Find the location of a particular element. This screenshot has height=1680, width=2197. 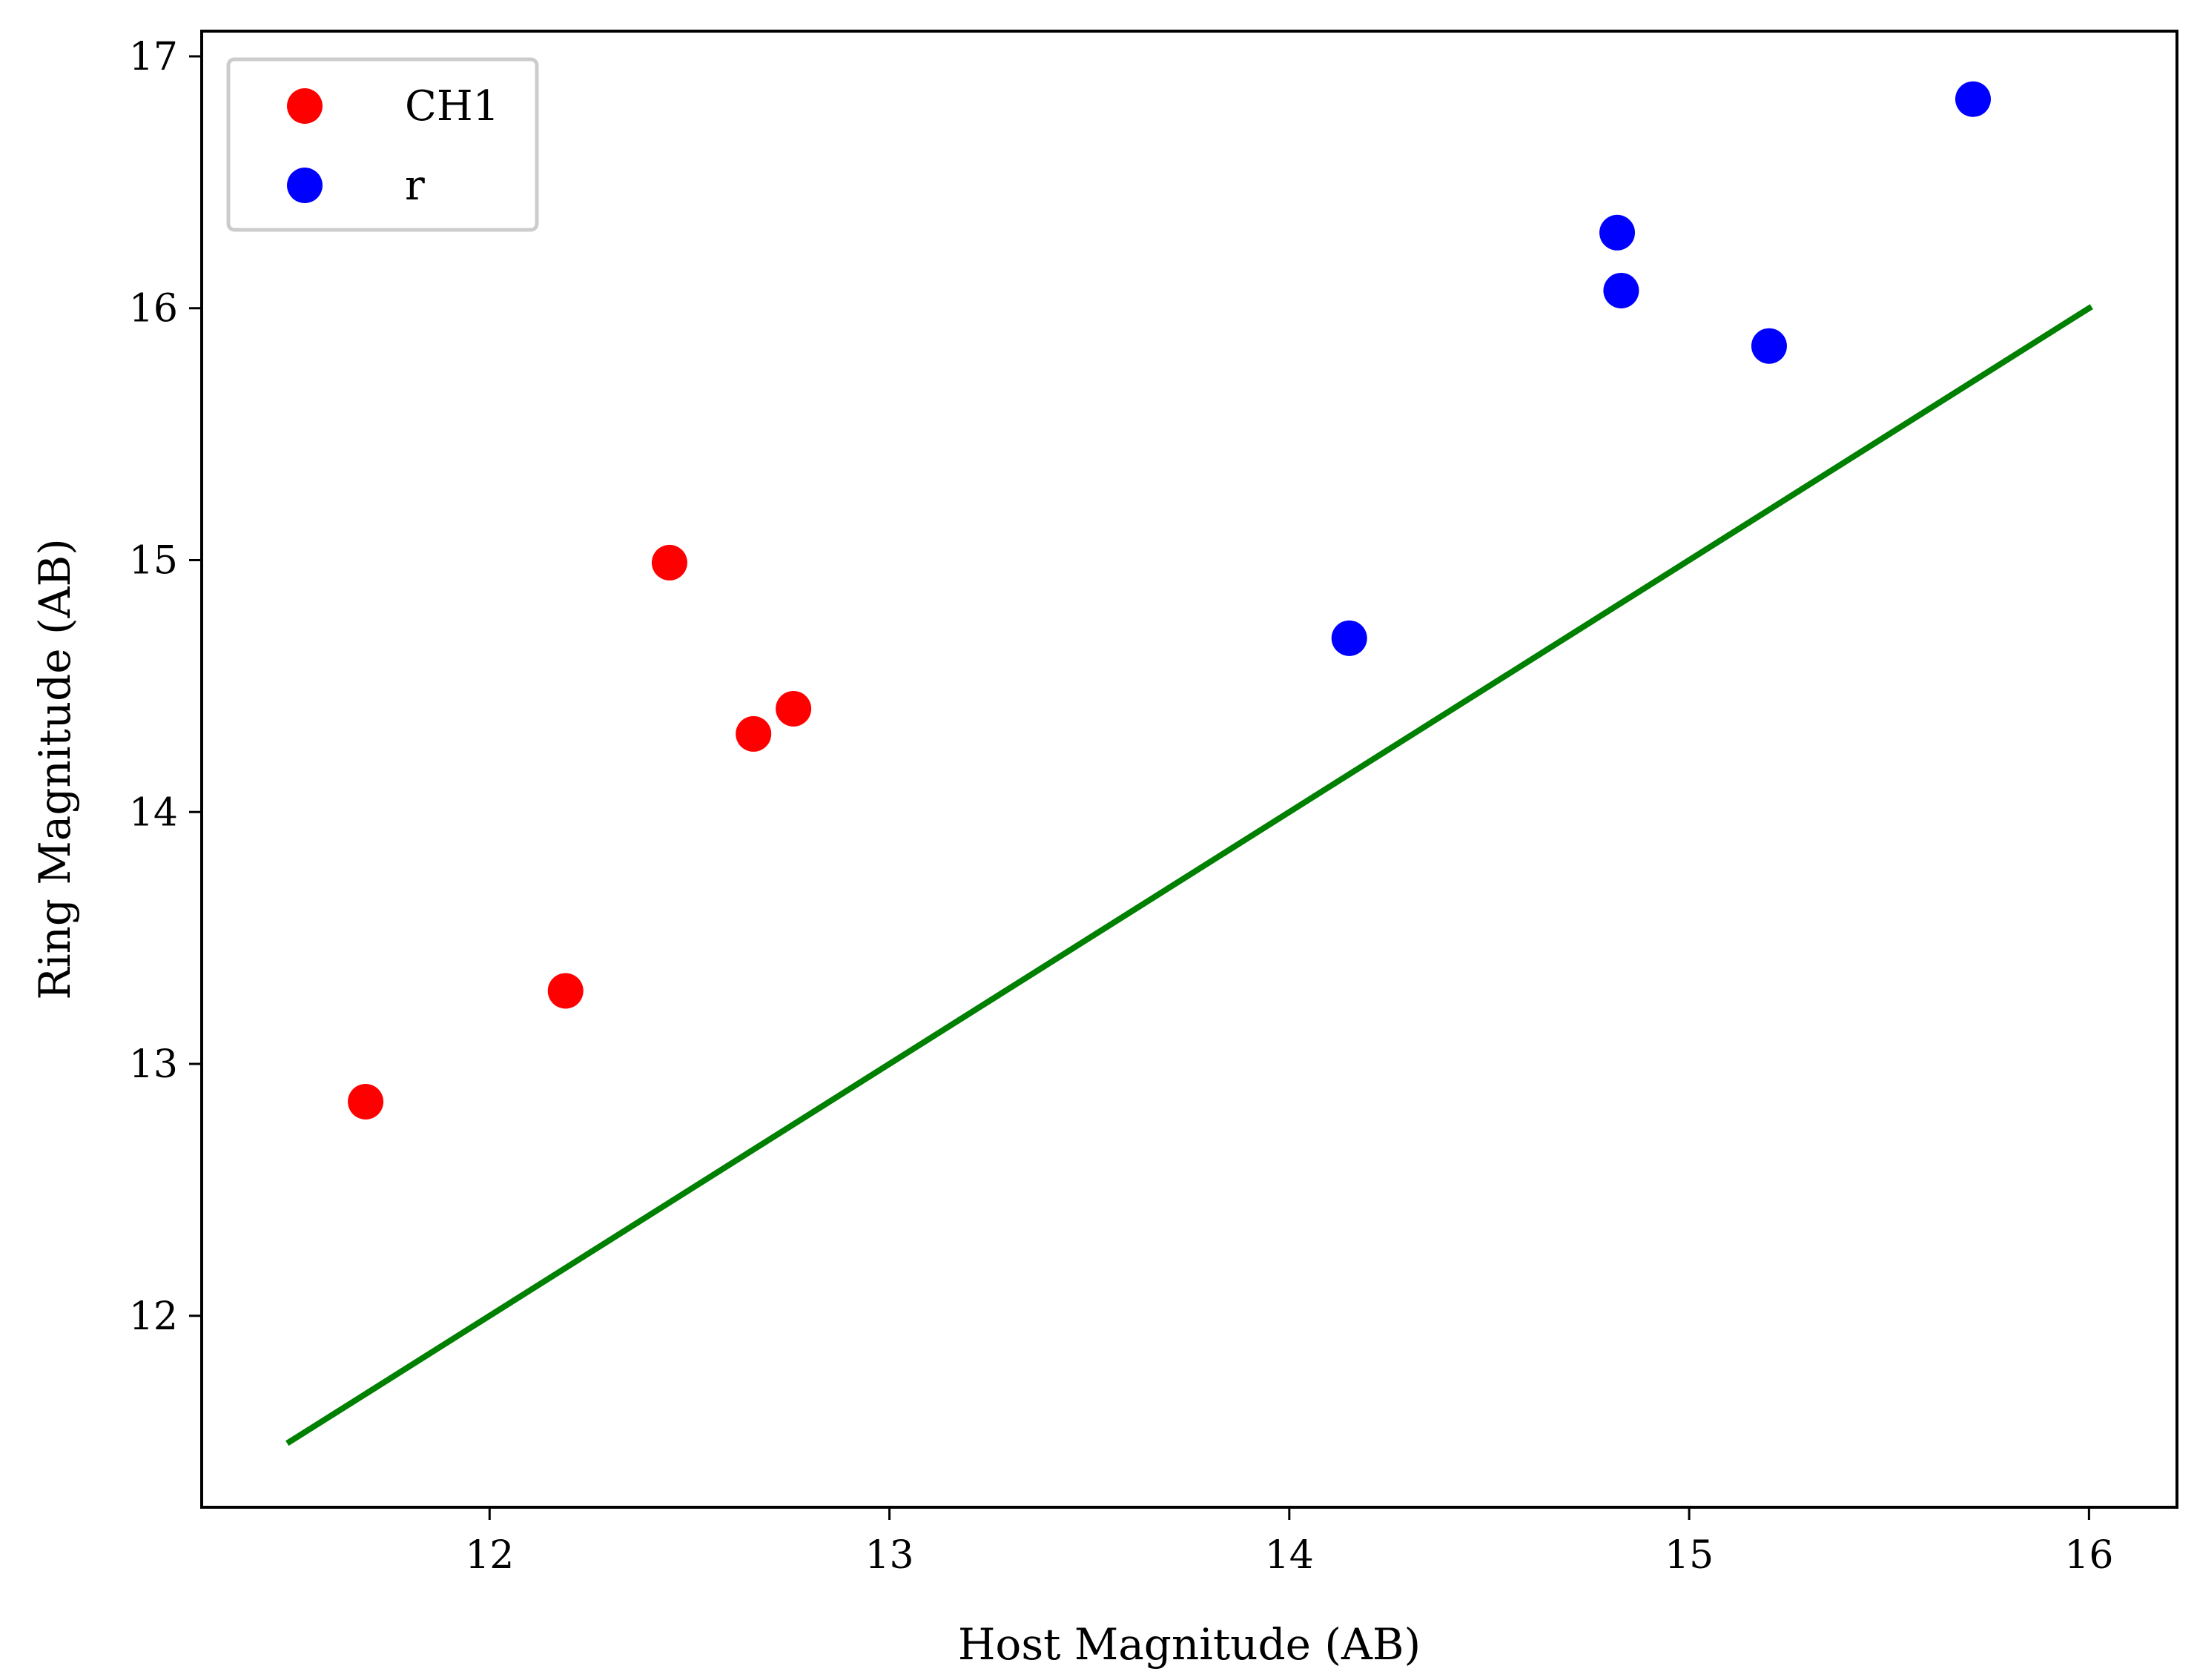

legend-marker-CH1 is located at coordinates (305, 106).